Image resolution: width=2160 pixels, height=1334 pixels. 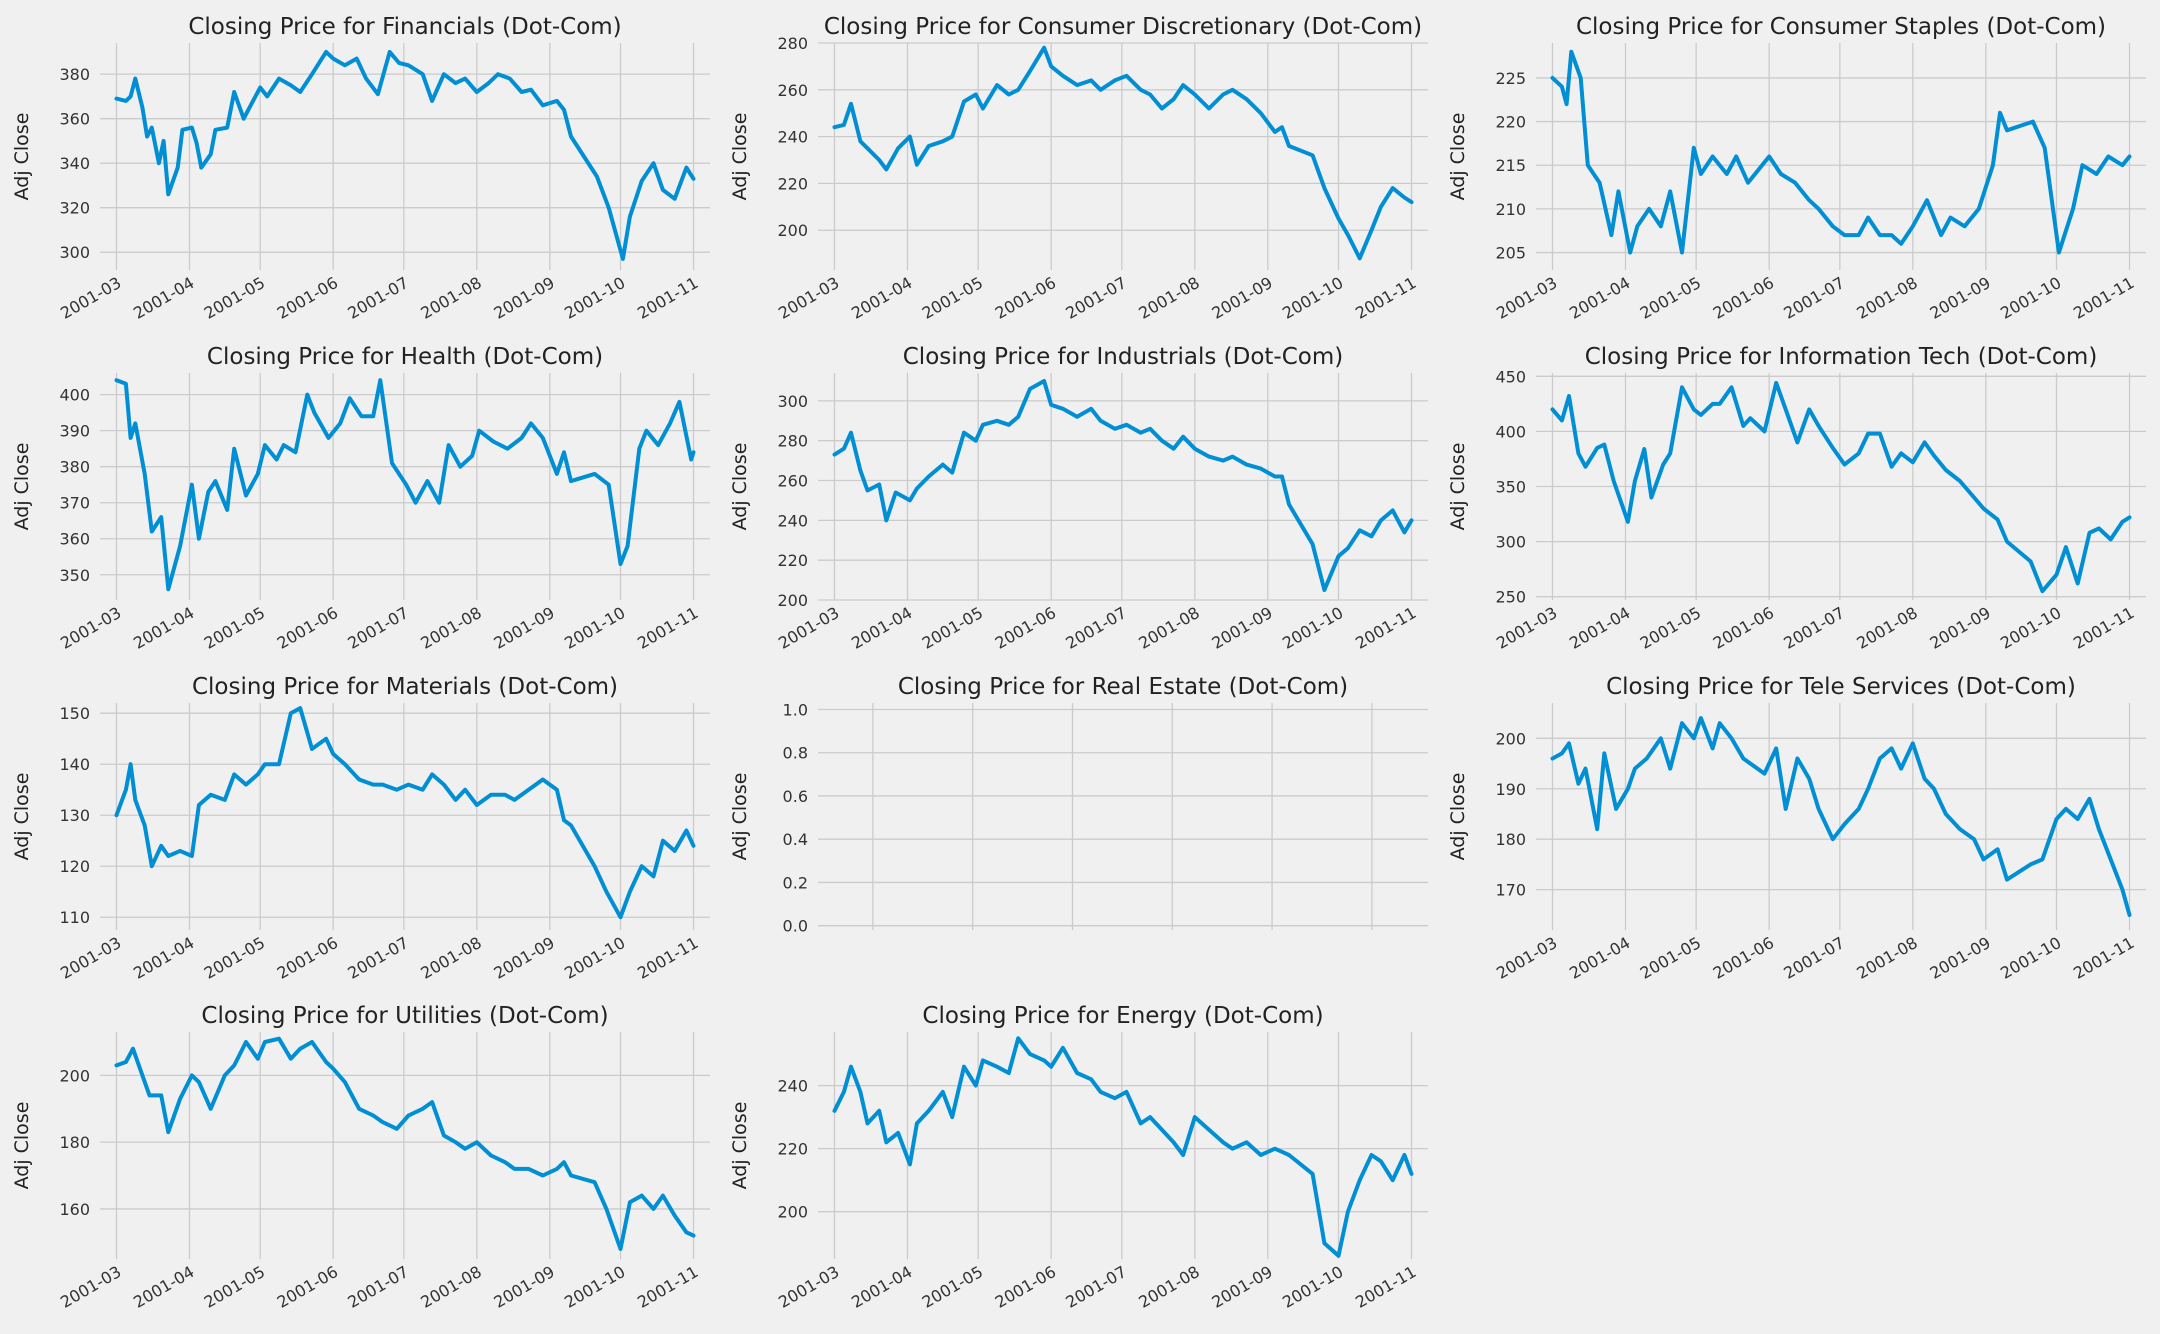 What do you see at coordinates (1510, 789) in the screenshot?
I see `y-tick-label: 190` at bounding box center [1510, 789].